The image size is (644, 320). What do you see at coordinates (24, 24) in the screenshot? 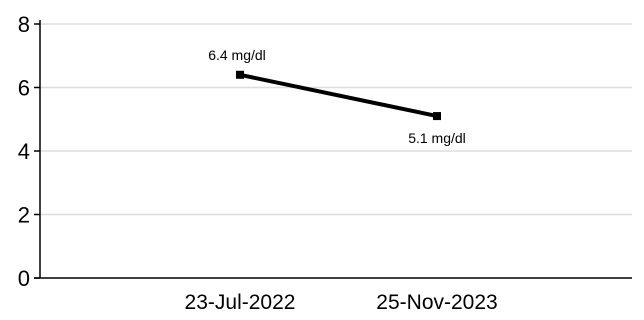
I see `y-tick-label: 8` at bounding box center [24, 24].